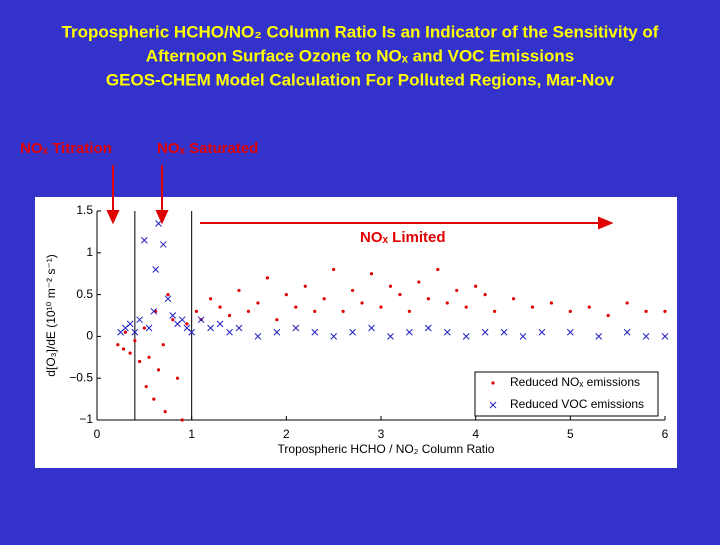 The image size is (720, 545). Describe the element at coordinates (381, 434) in the screenshot. I see `x-tick-label: 3` at that location.